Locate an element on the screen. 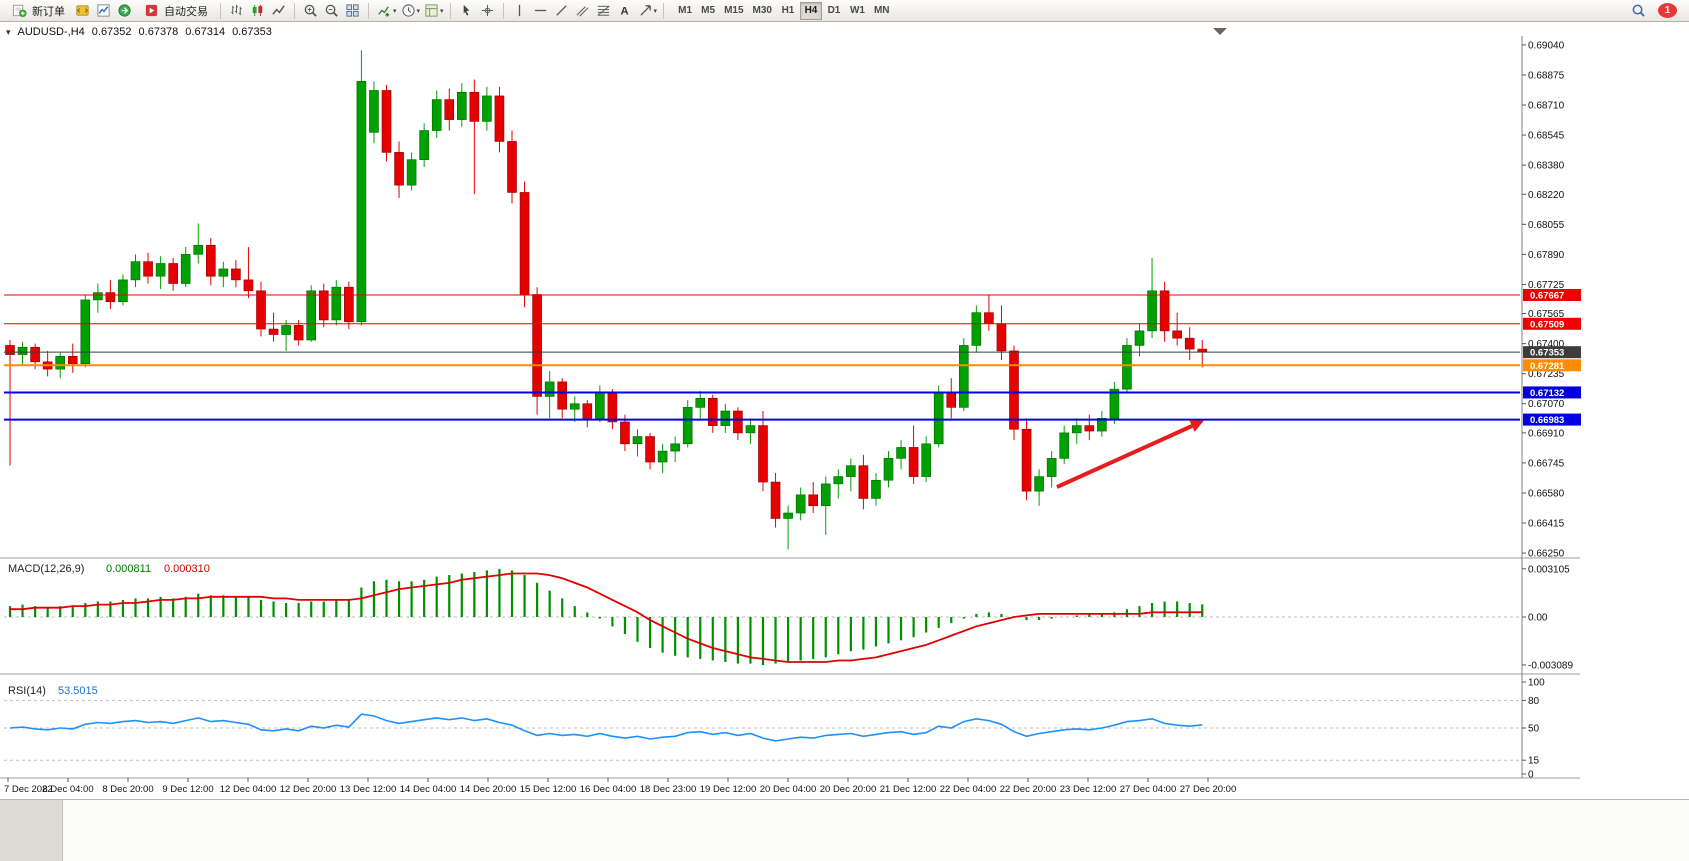 The height and width of the screenshot is (861, 1689). timeframe-button-m15: M15 is located at coordinates (733, 11).